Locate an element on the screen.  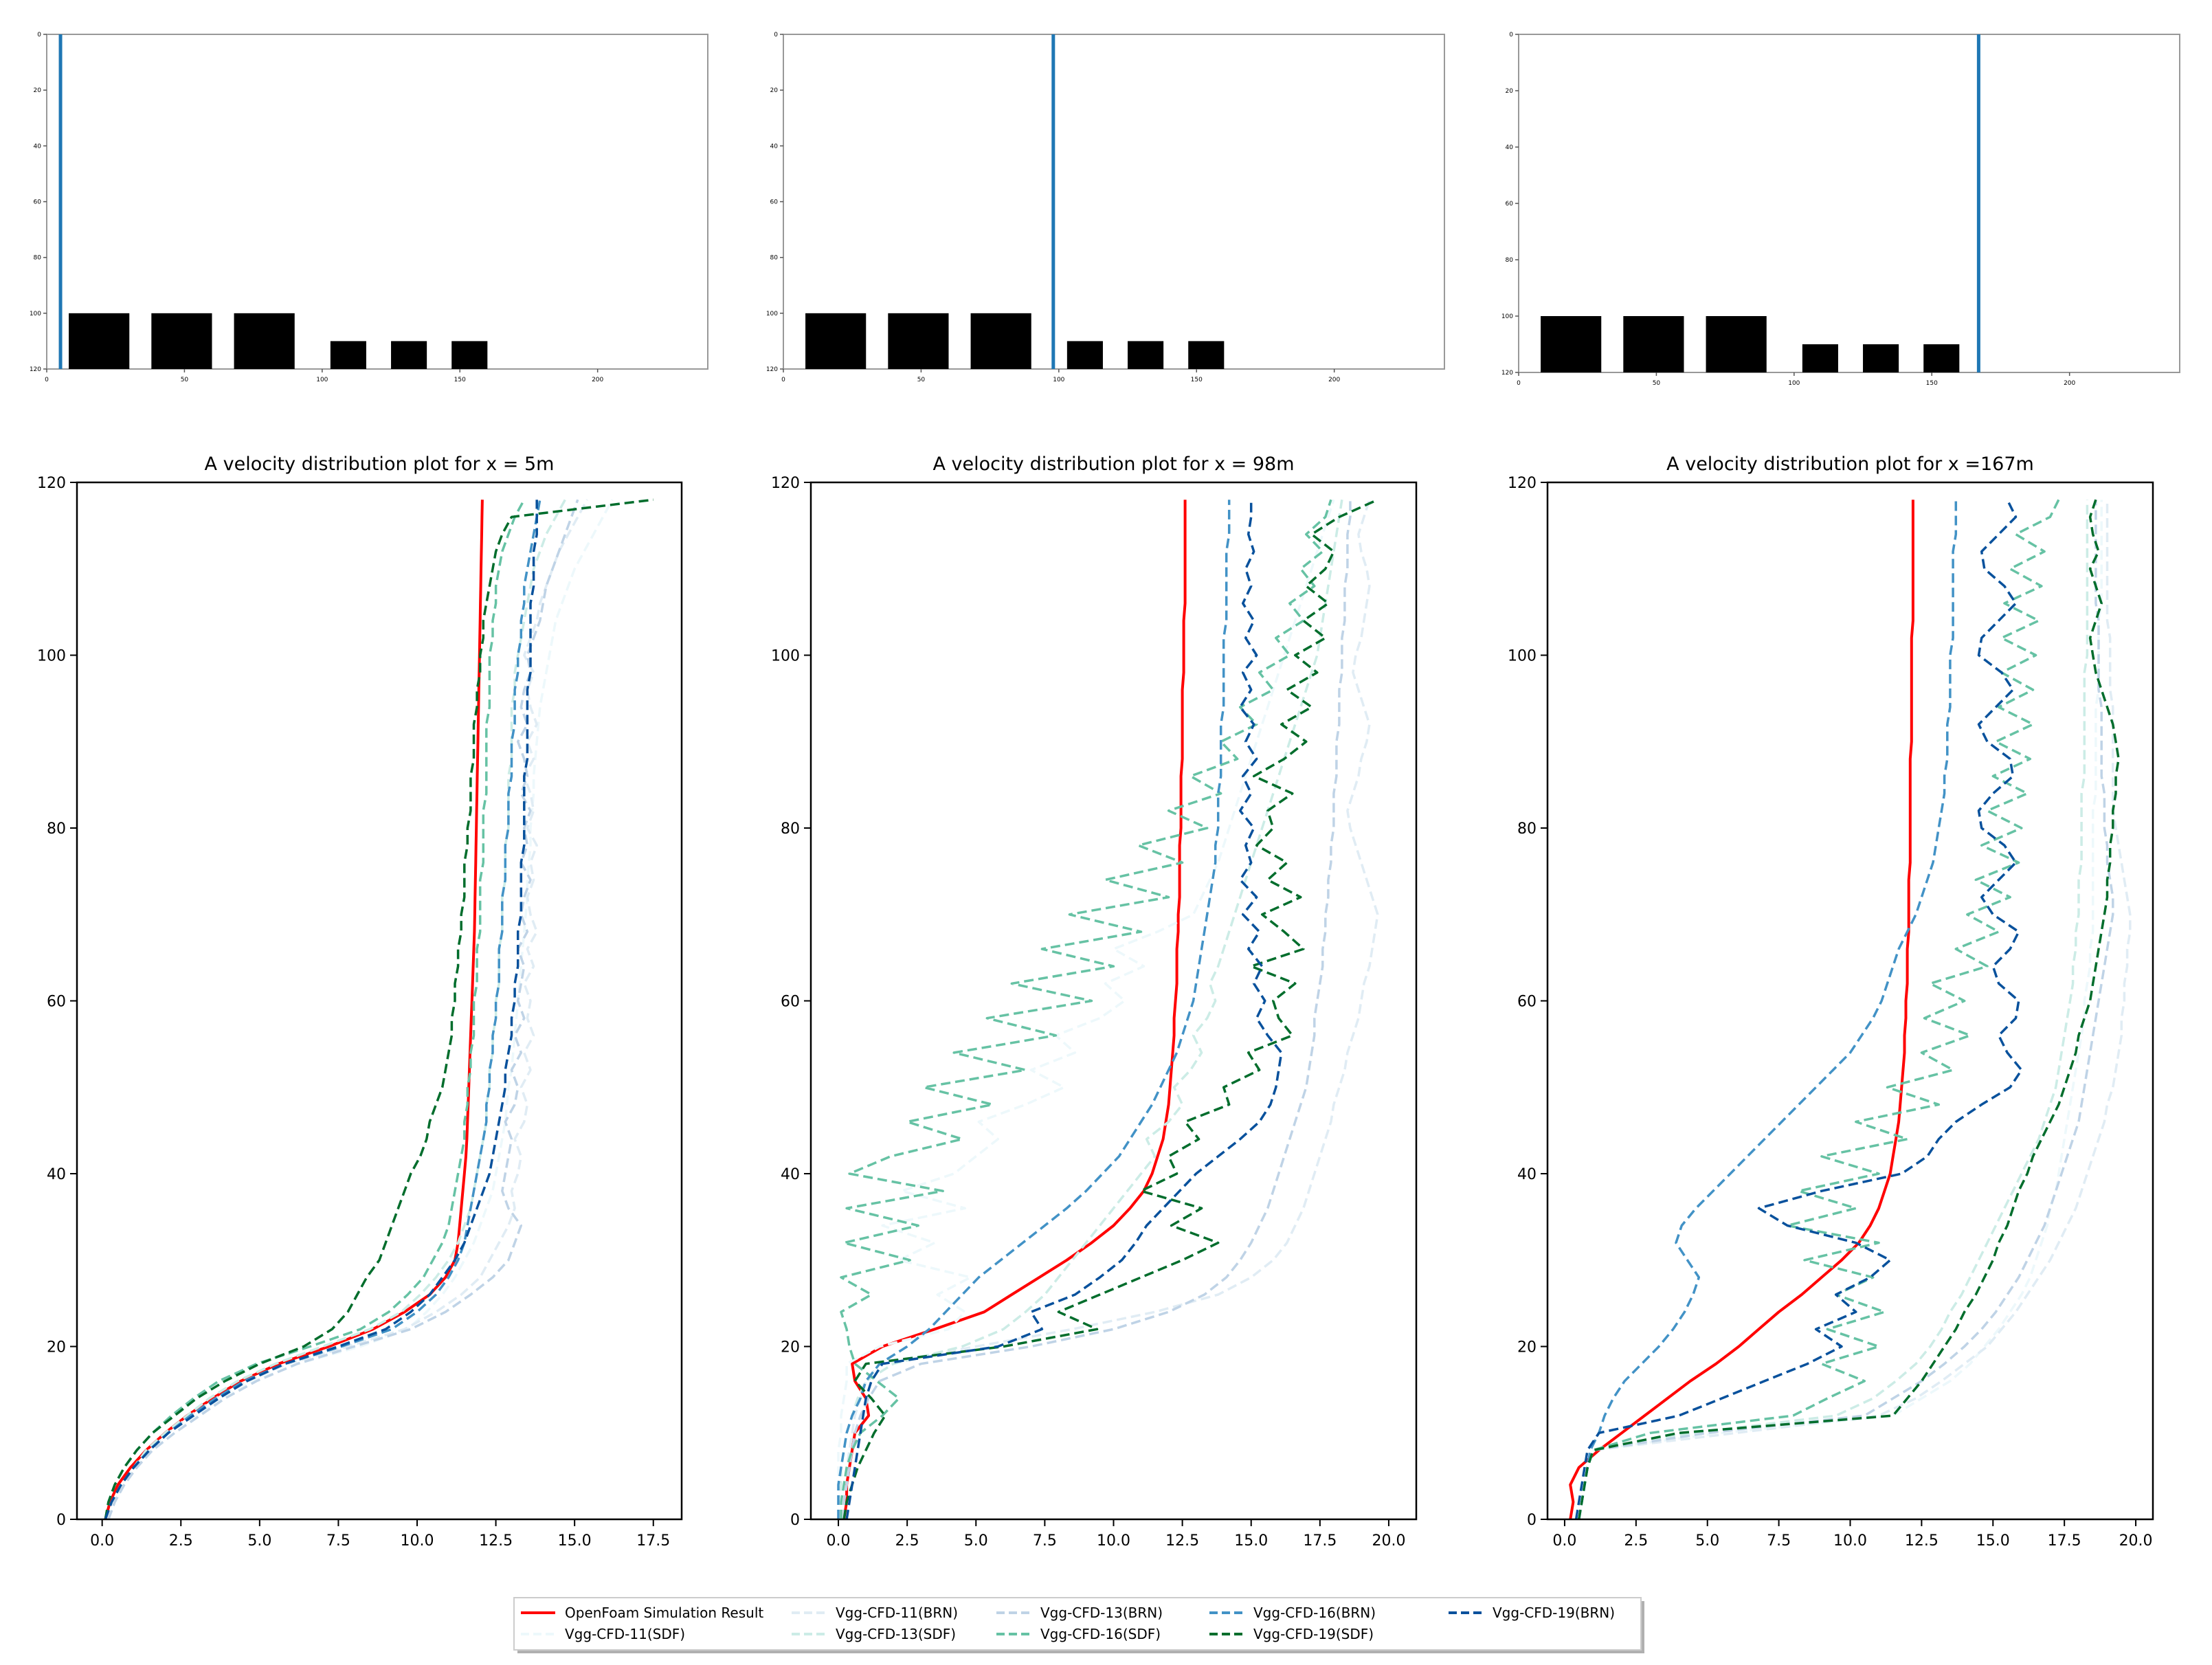
x-tick-label: 17.5 is located at coordinates (1320, 1541).